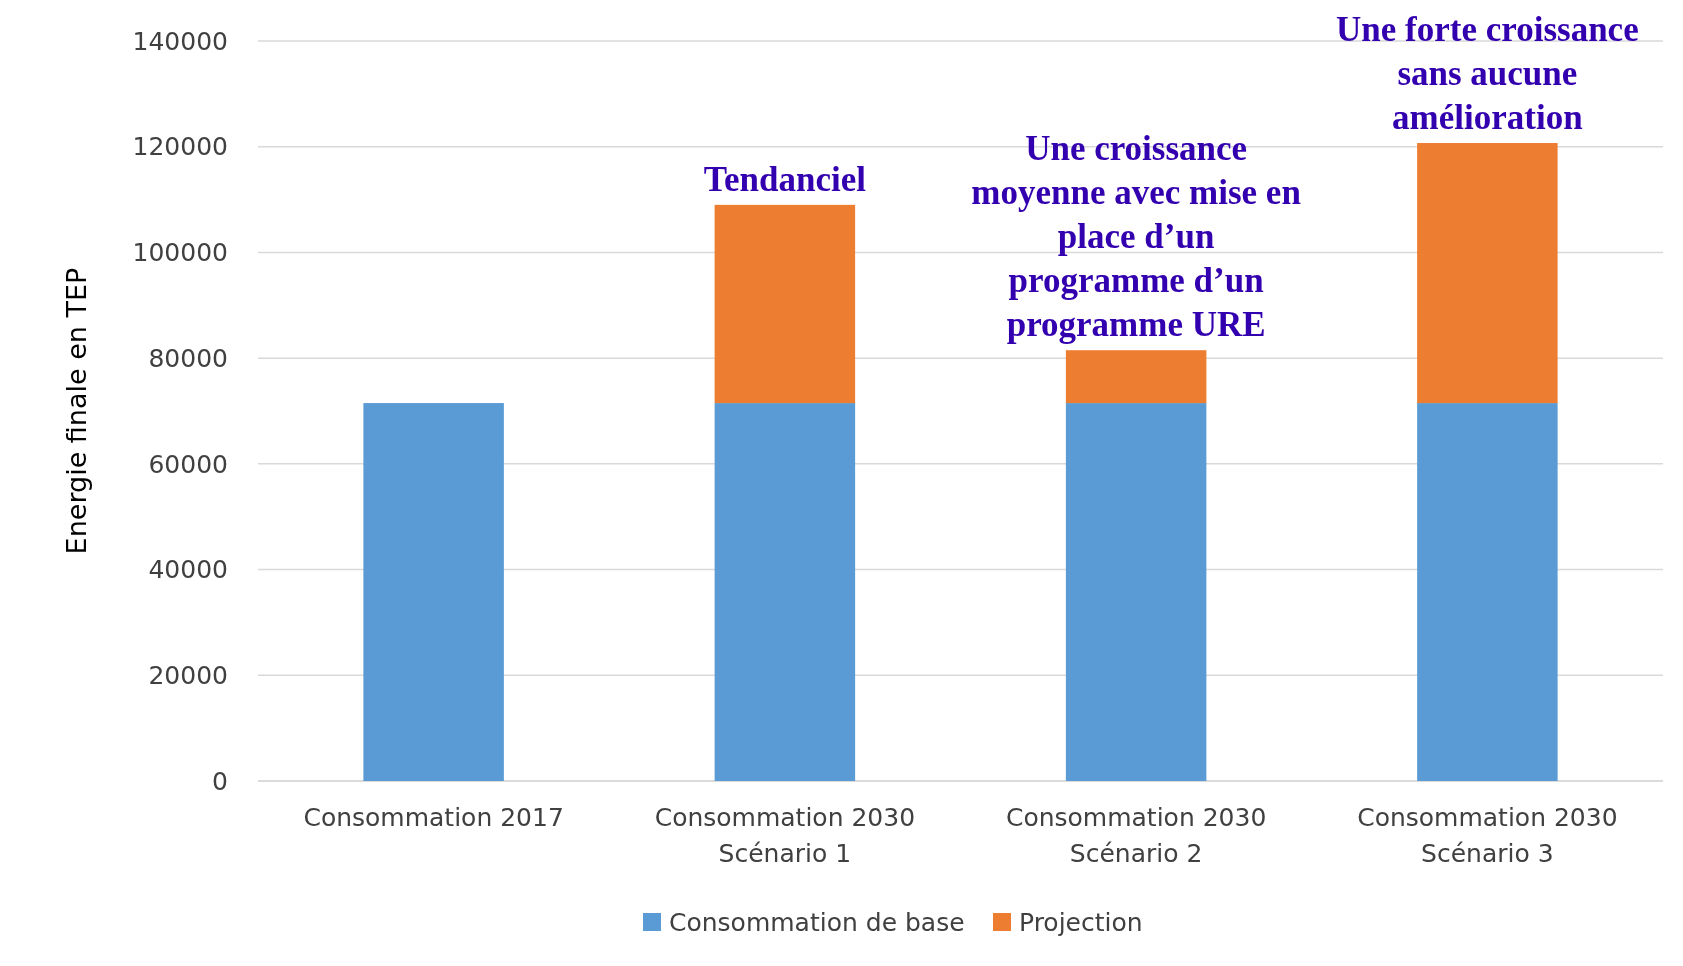 This screenshot has width=1683, height=966. I want to click on annotation: Une croissance moyenne avec mise en place d’un programme d’un programme URE, so click(1136, 237).